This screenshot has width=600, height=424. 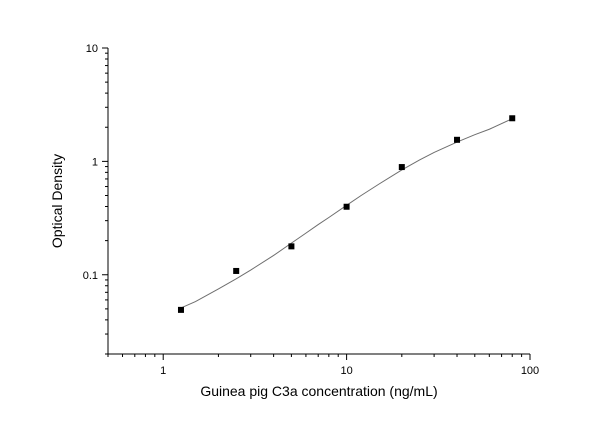 What do you see at coordinates (92, 49) in the screenshot?
I see `y-tick-label: 10` at bounding box center [92, 49].